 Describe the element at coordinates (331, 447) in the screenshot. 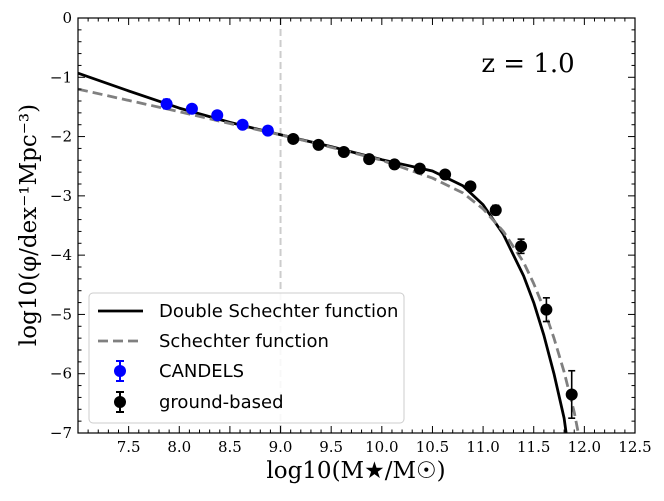

I see `x-tick-label: 9.5` at that location.